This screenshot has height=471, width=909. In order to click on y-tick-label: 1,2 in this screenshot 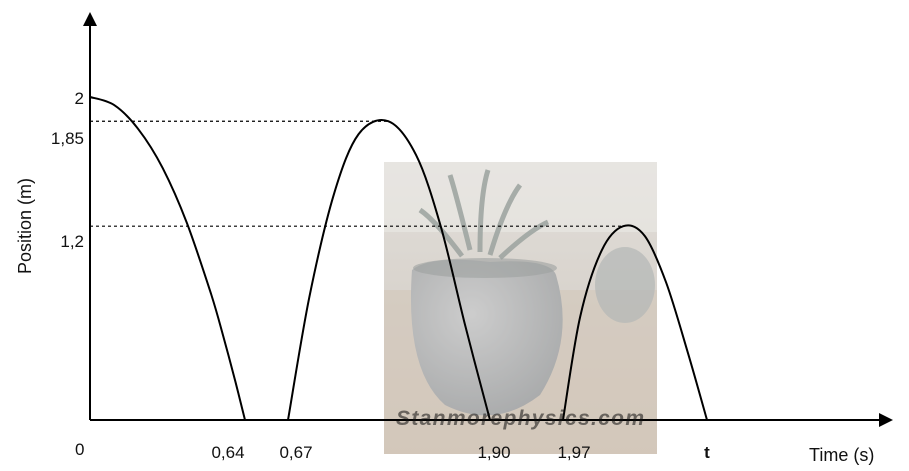, I will do `click(72, 241)`.